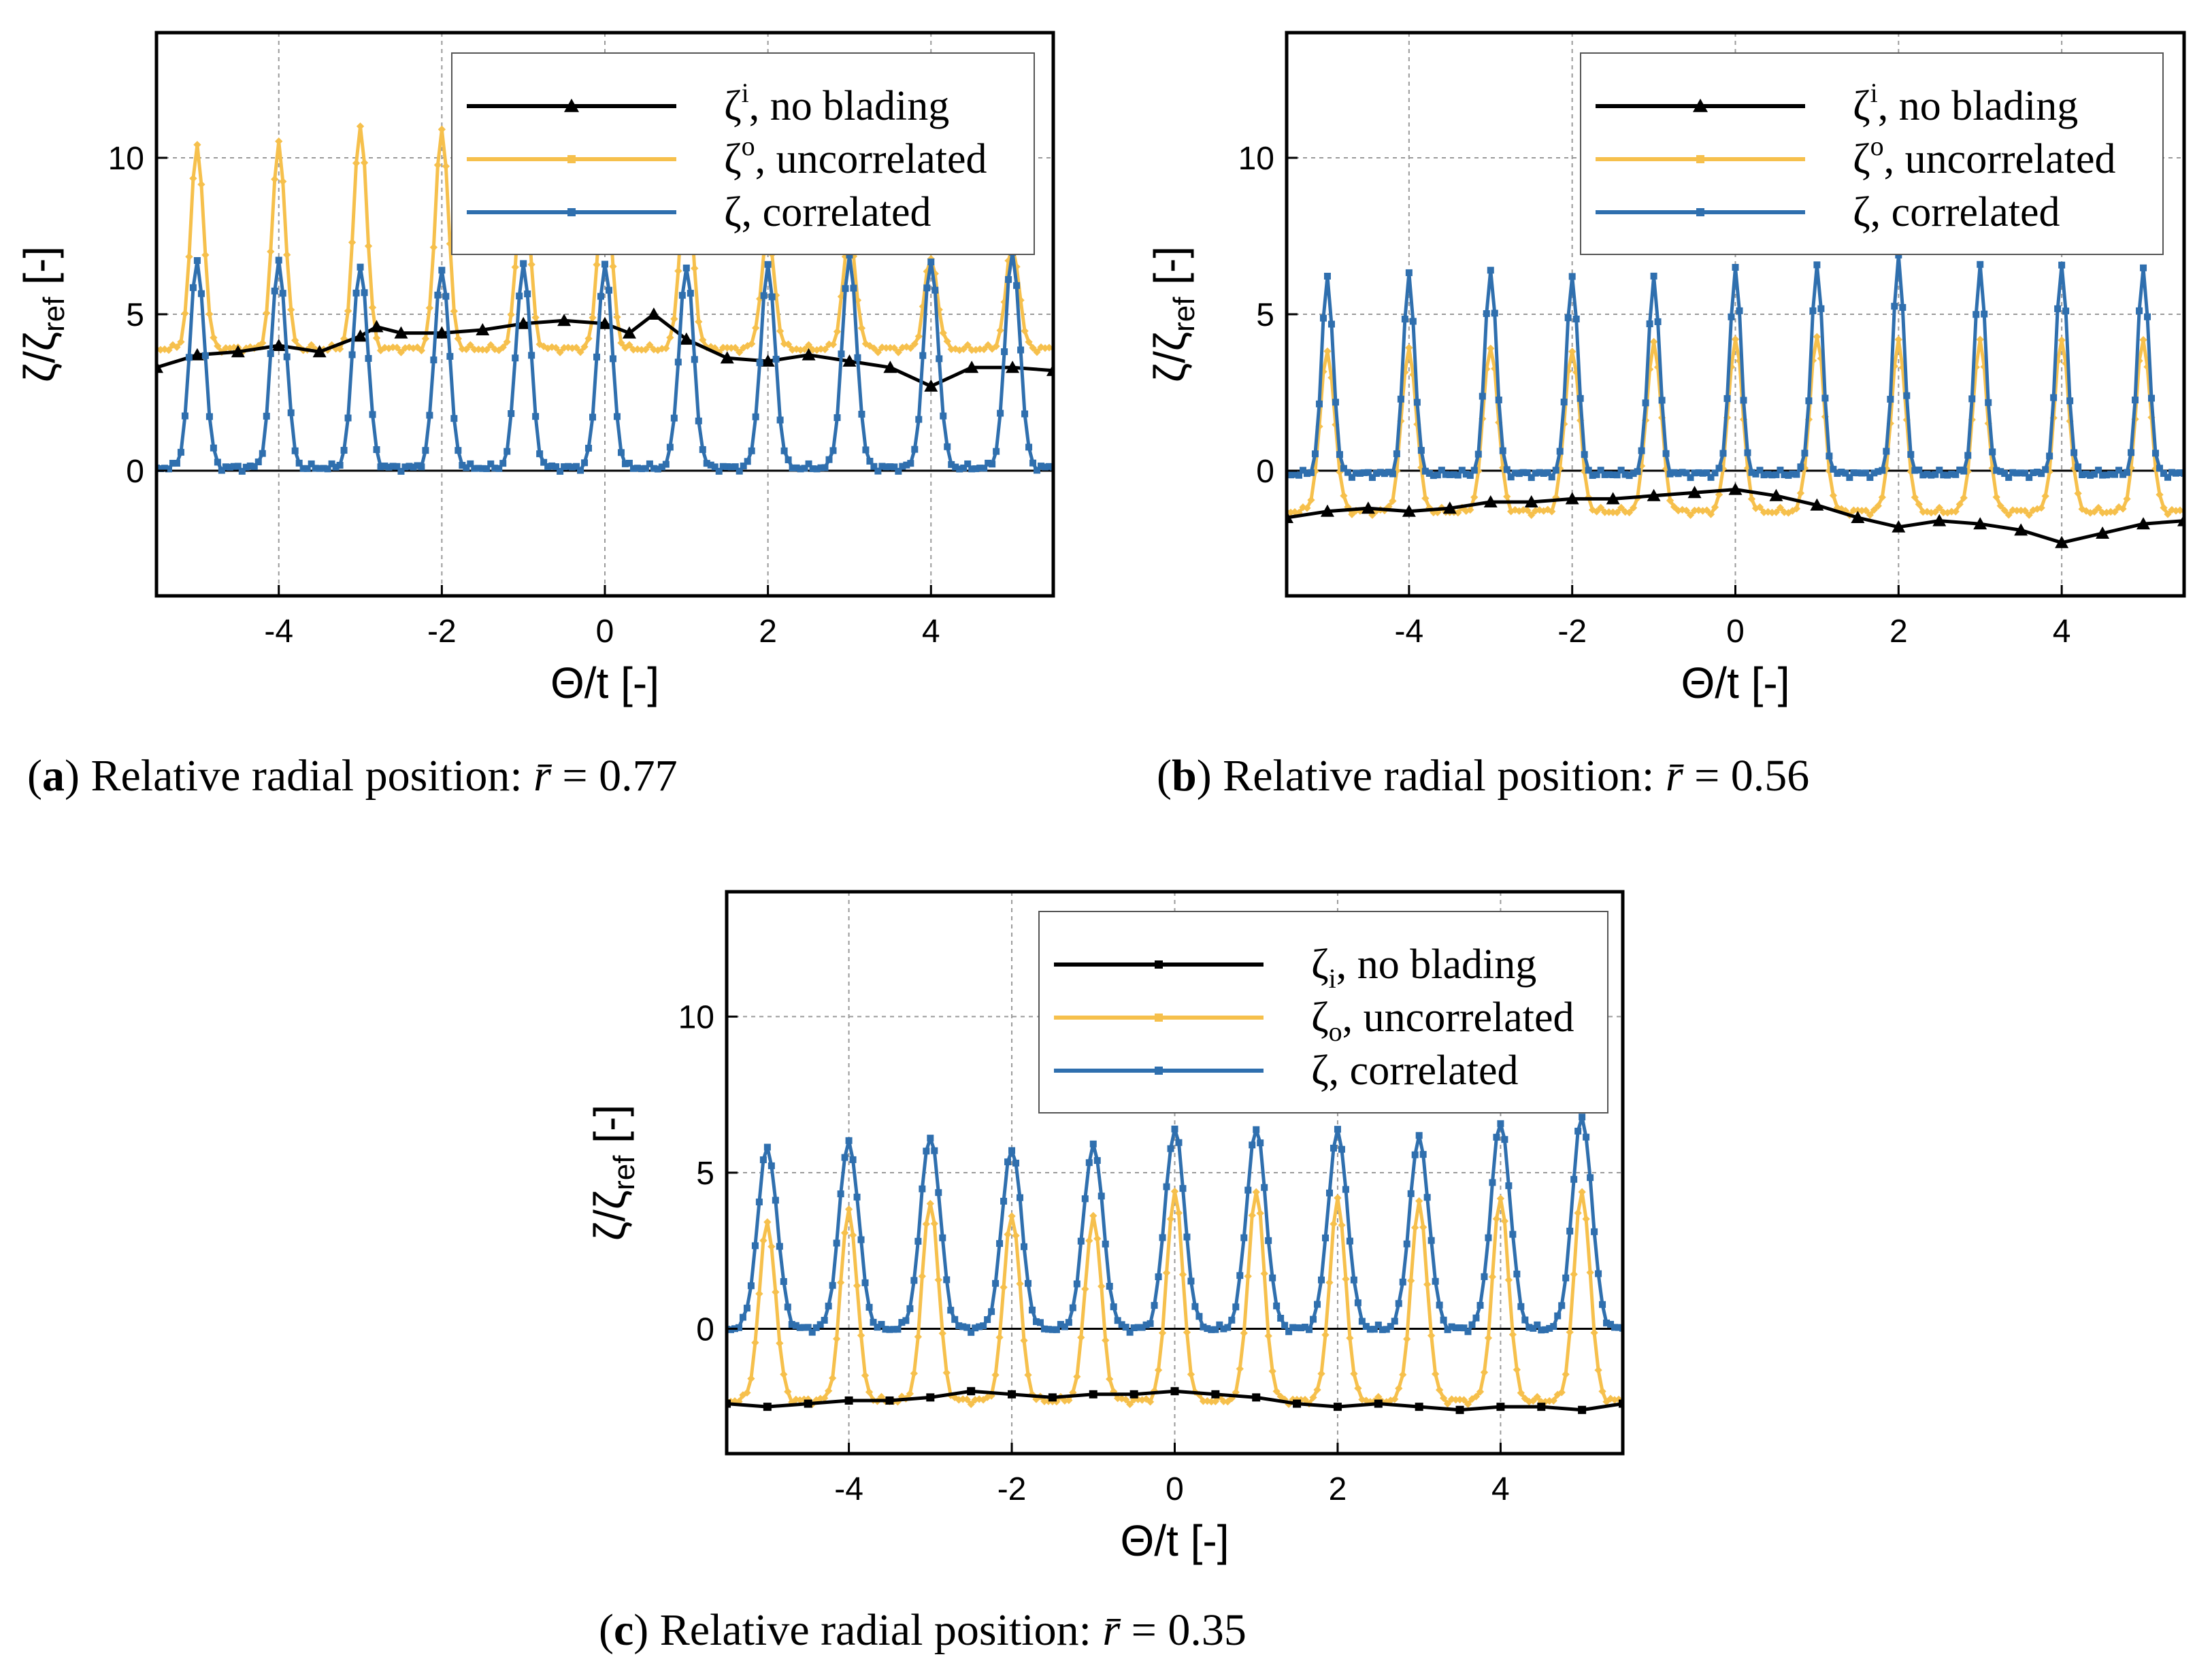  What do you see at coordinates (126, 159) in the screenshot?
I see `y-tick-label: 10` at bounding box center [126, 159].